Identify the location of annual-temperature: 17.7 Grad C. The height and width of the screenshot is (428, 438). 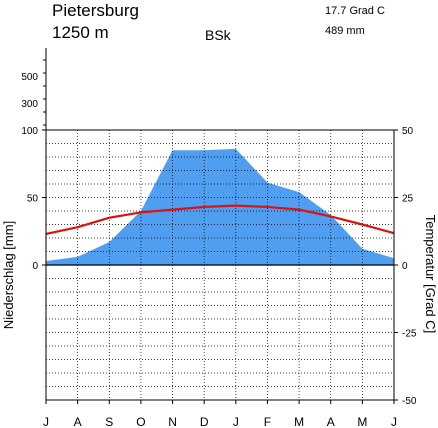
(355, 11).